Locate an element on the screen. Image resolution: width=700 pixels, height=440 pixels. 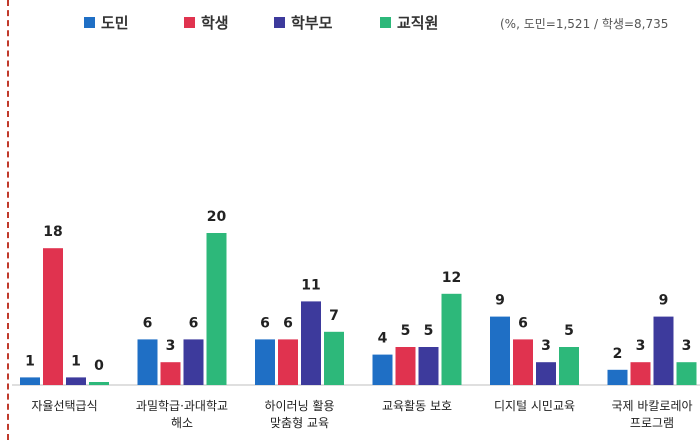
data-label: 11 is located at coordinates (310, 285).